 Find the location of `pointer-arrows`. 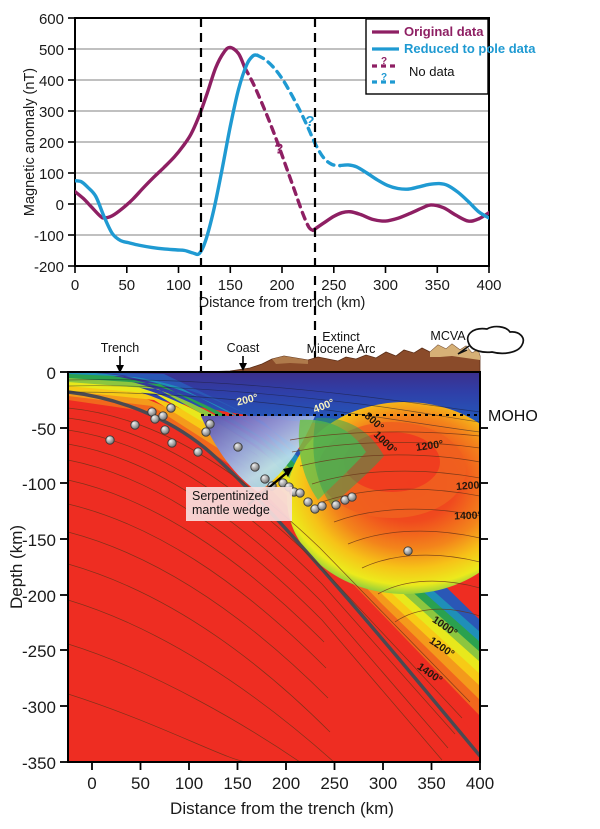

pointer-arrows is located at coordinates (181, 364).